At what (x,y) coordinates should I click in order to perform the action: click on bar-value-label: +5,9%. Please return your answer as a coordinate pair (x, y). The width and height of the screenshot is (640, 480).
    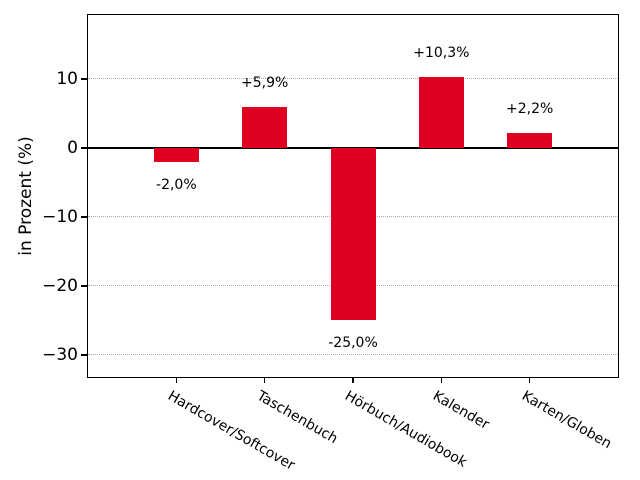
    Looking at the image, I should click on (265, 83).